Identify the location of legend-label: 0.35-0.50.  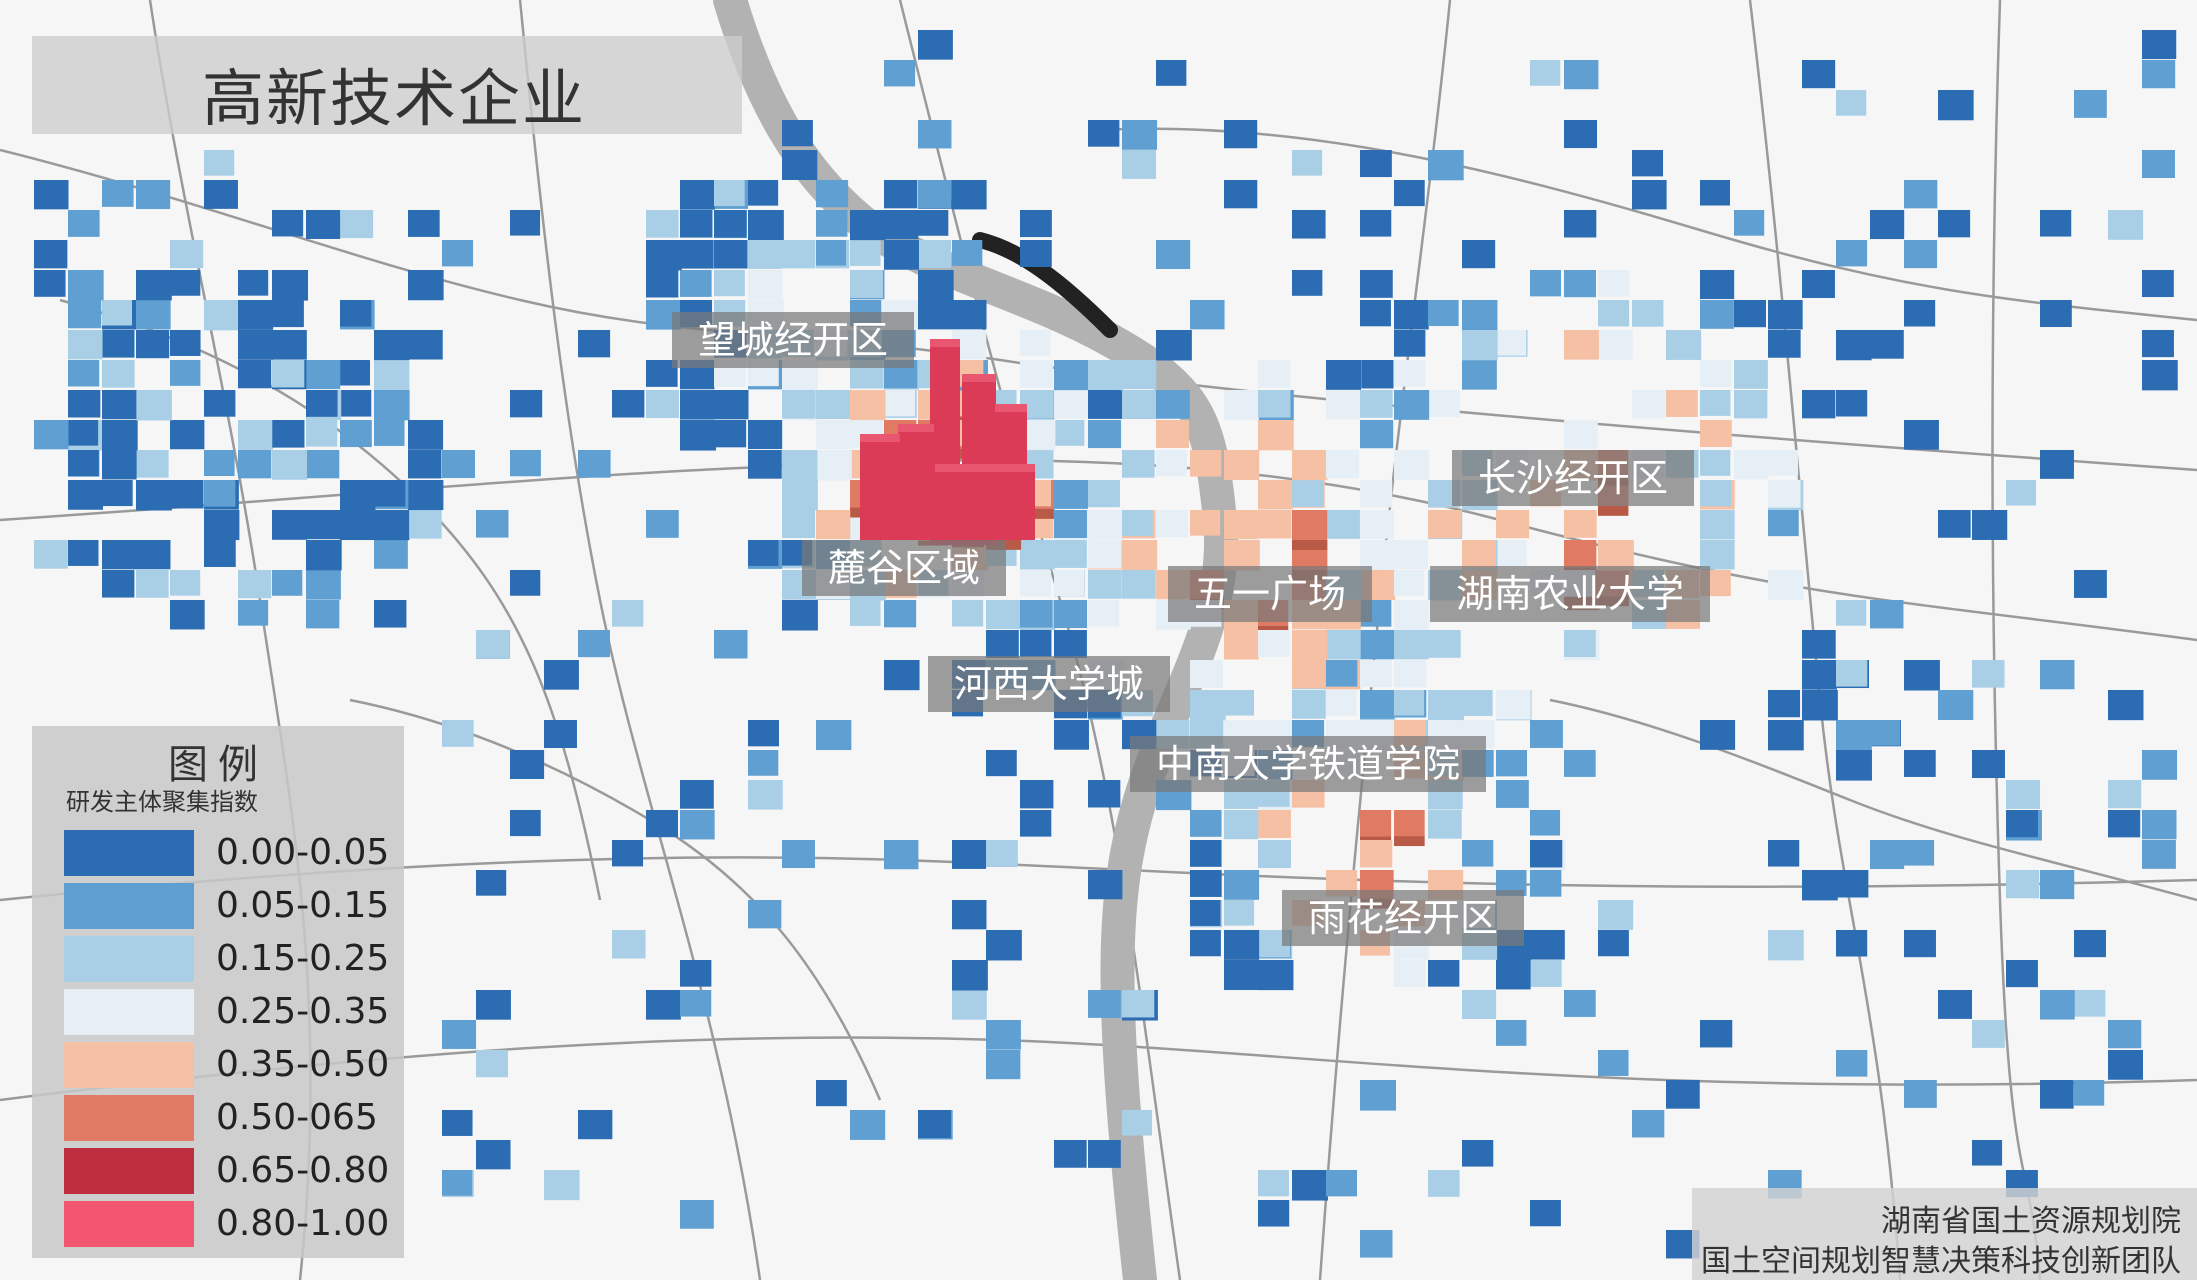
(303, 1064).